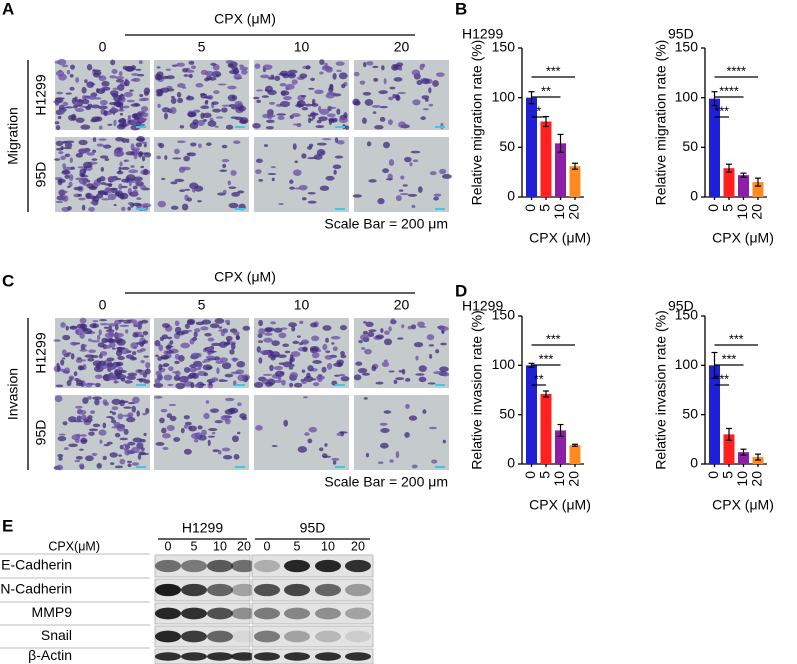 The image size is (797, 664). I want to click on cell-line-label: 95D, so click(41, 175).